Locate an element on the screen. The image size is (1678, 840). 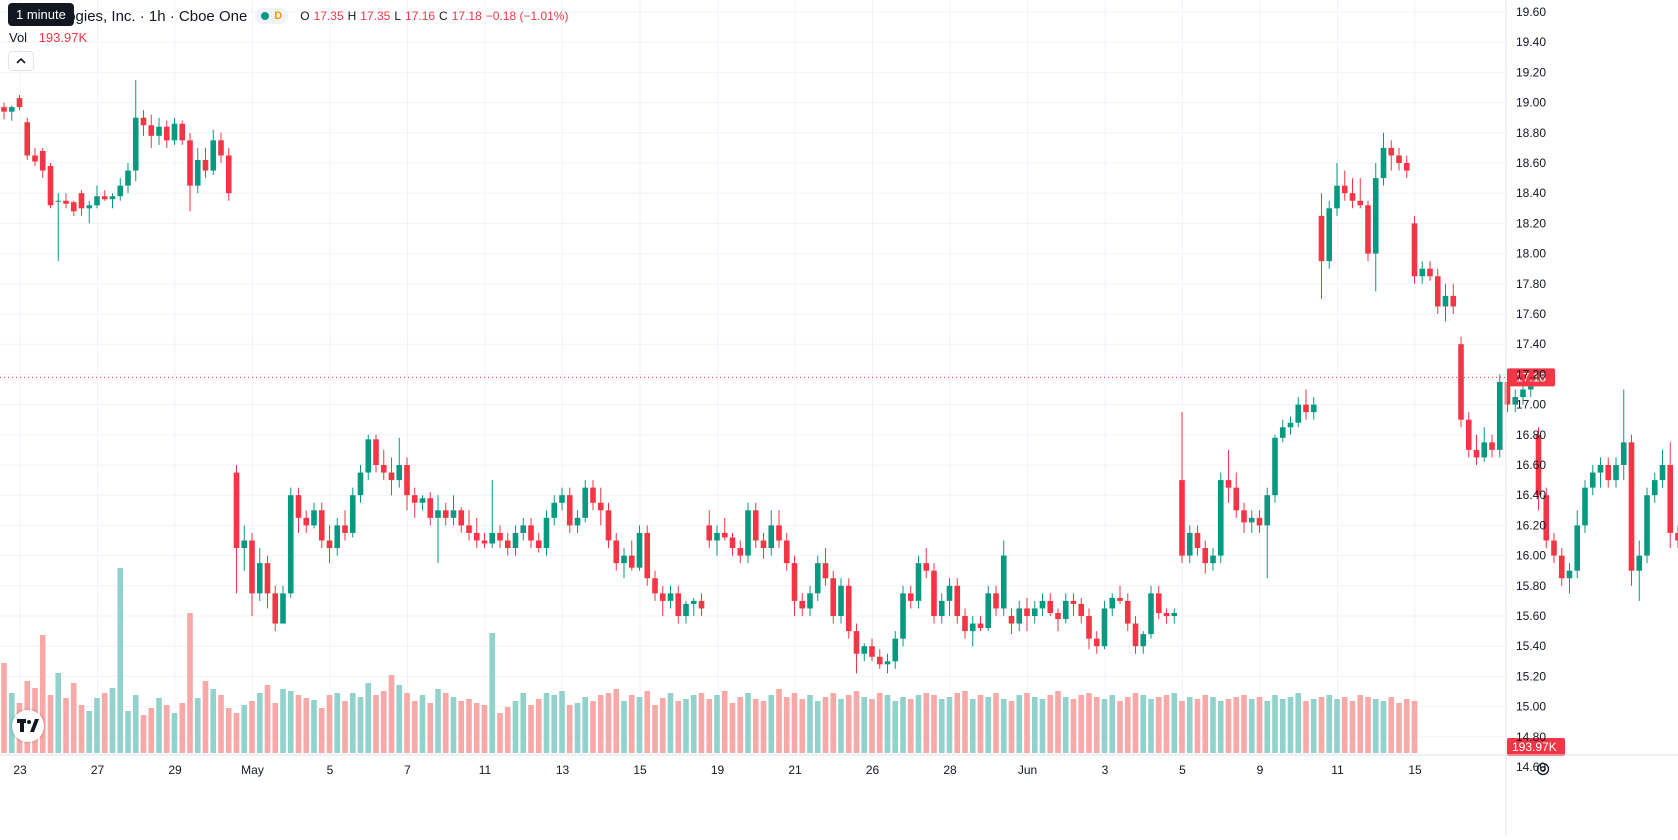
market-status-pill: D is located at coordinates (272, 16).